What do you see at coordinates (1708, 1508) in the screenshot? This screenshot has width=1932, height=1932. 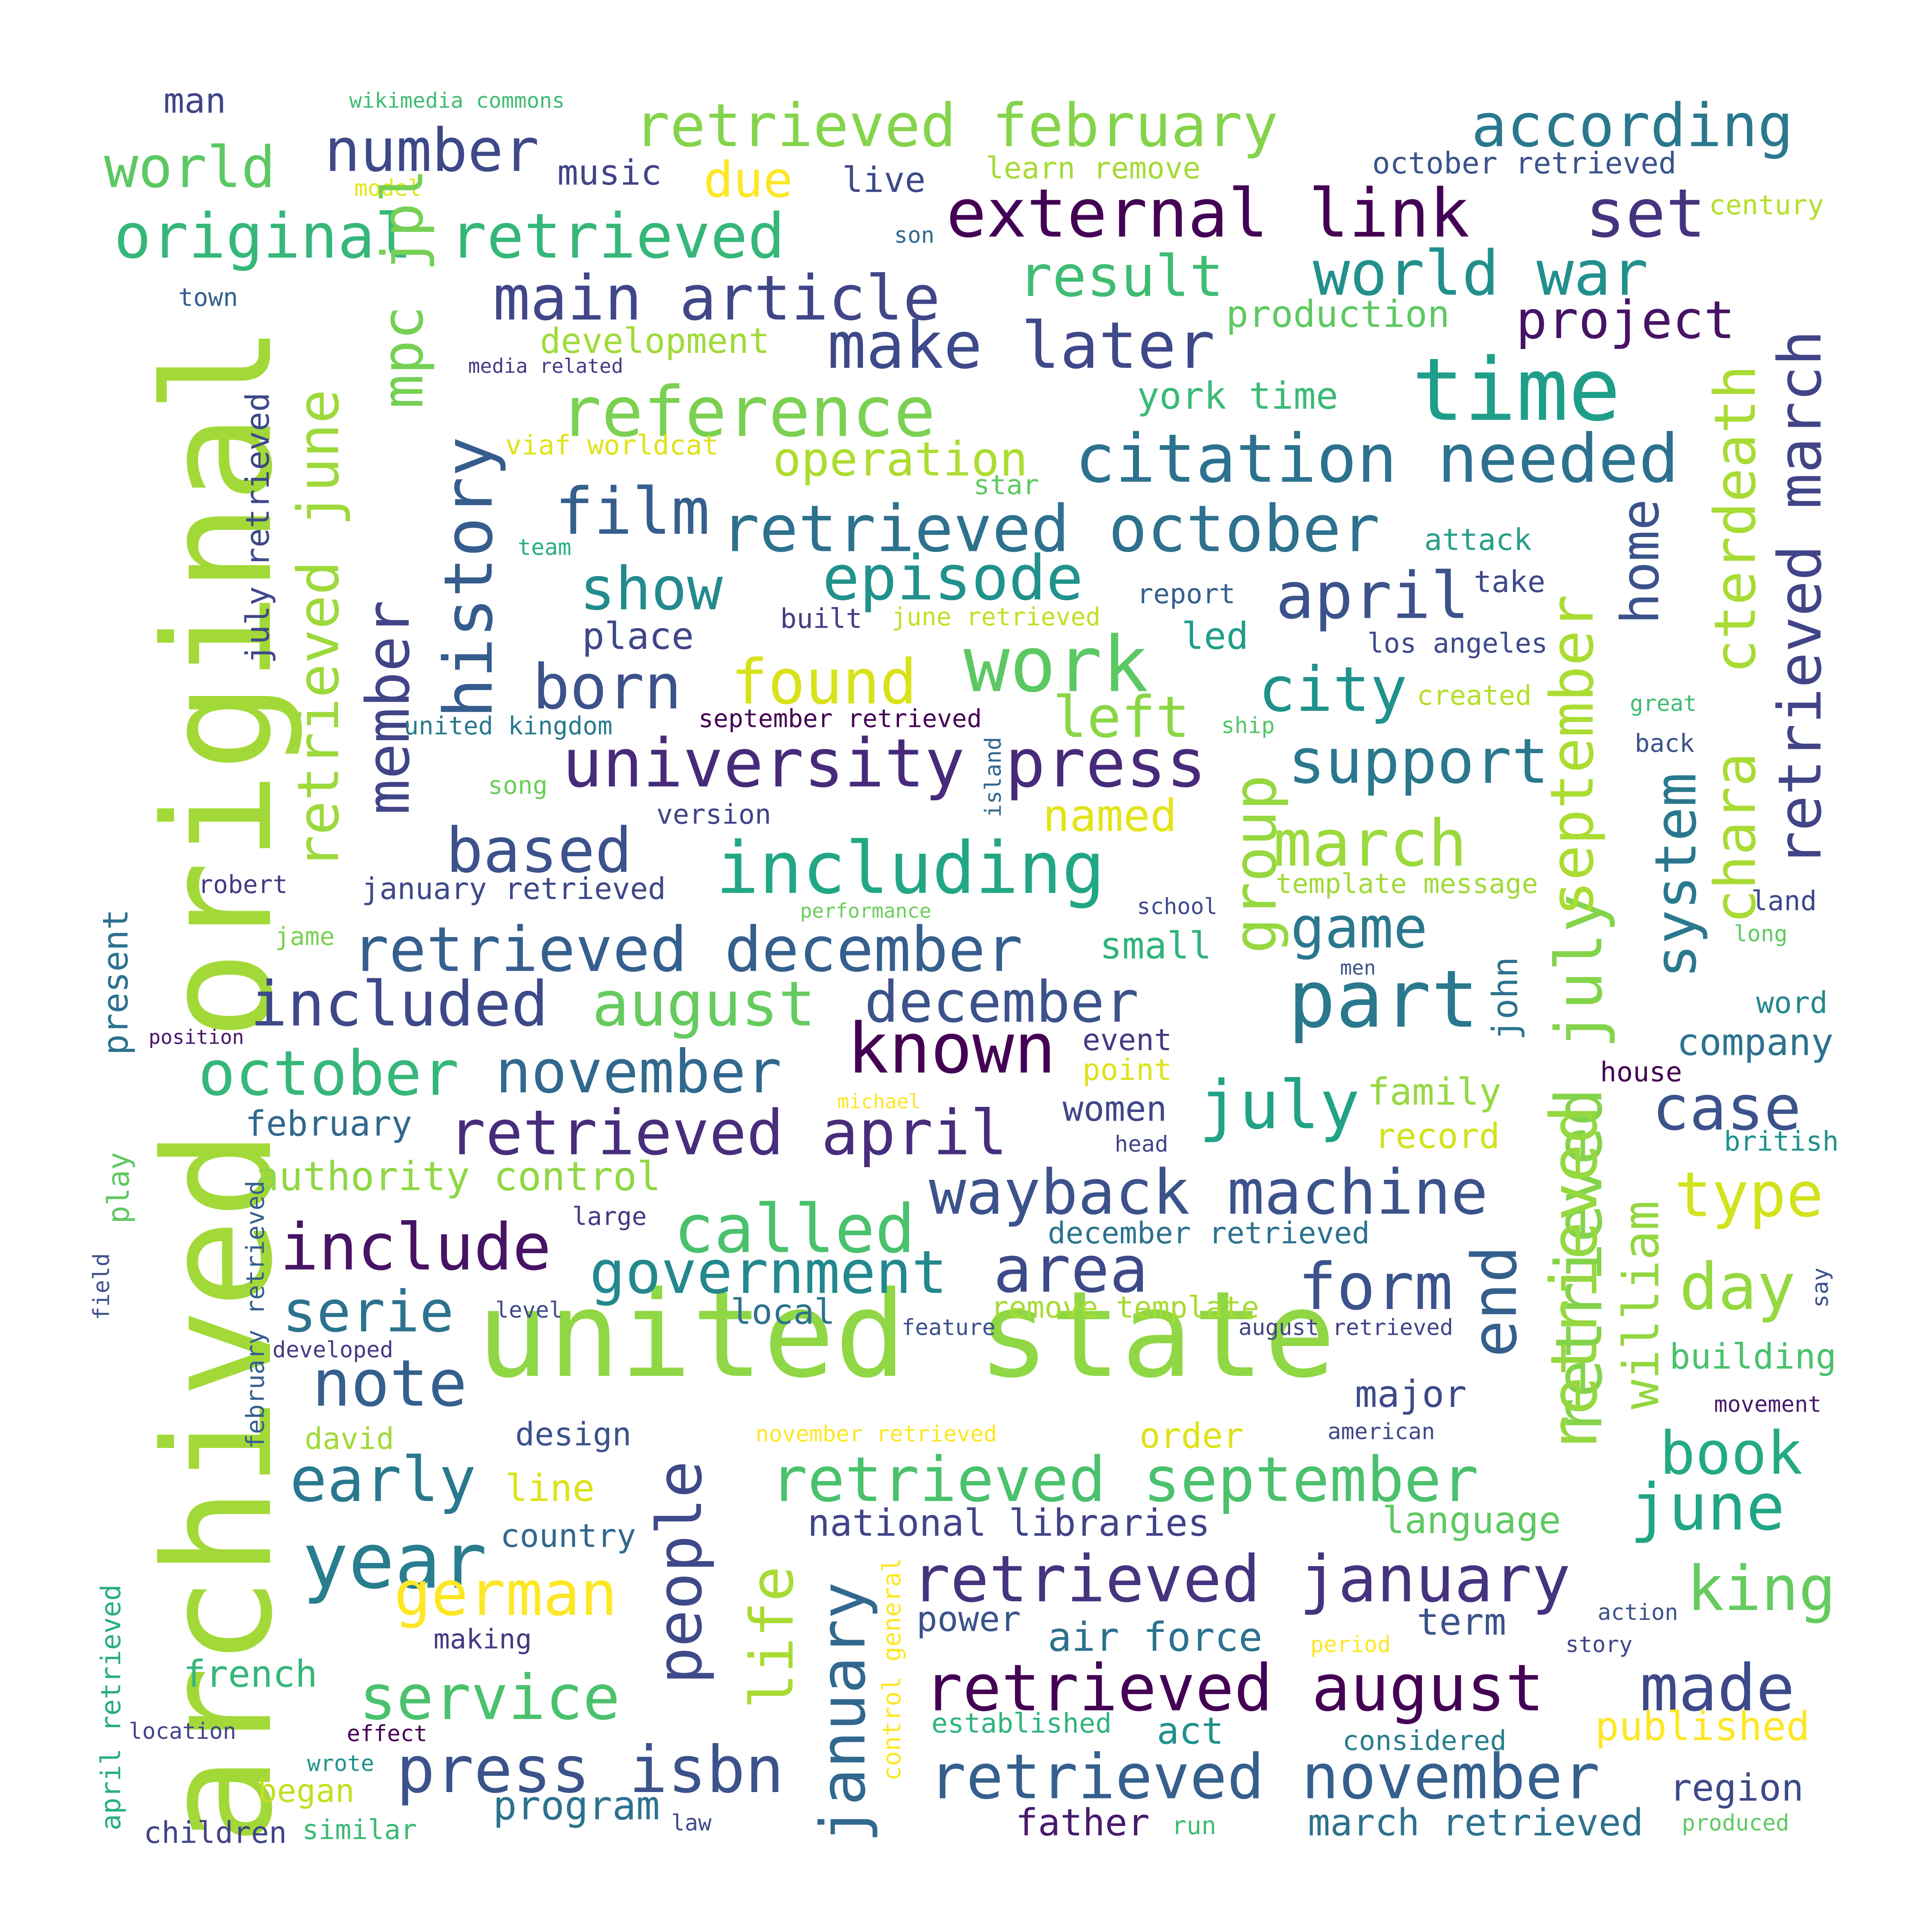 I see `word-june: june` at bounding box center [1708, 1508].